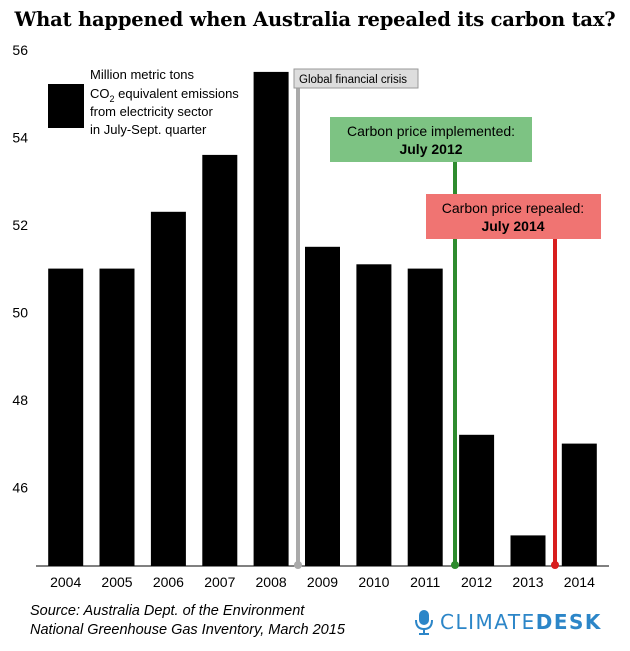 This screenshot has height=651, width=630. What do you see at coordinates (425, 582) in the screenshot?
I see `x-tick-label-2011: 2011` at bounding box center [425, 582].